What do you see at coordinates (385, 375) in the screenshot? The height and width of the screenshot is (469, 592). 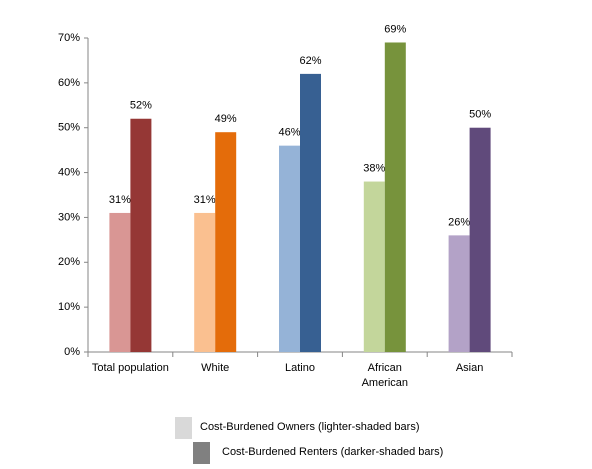 I see `x-tick-label: African American` at bounding box center [385, 375].